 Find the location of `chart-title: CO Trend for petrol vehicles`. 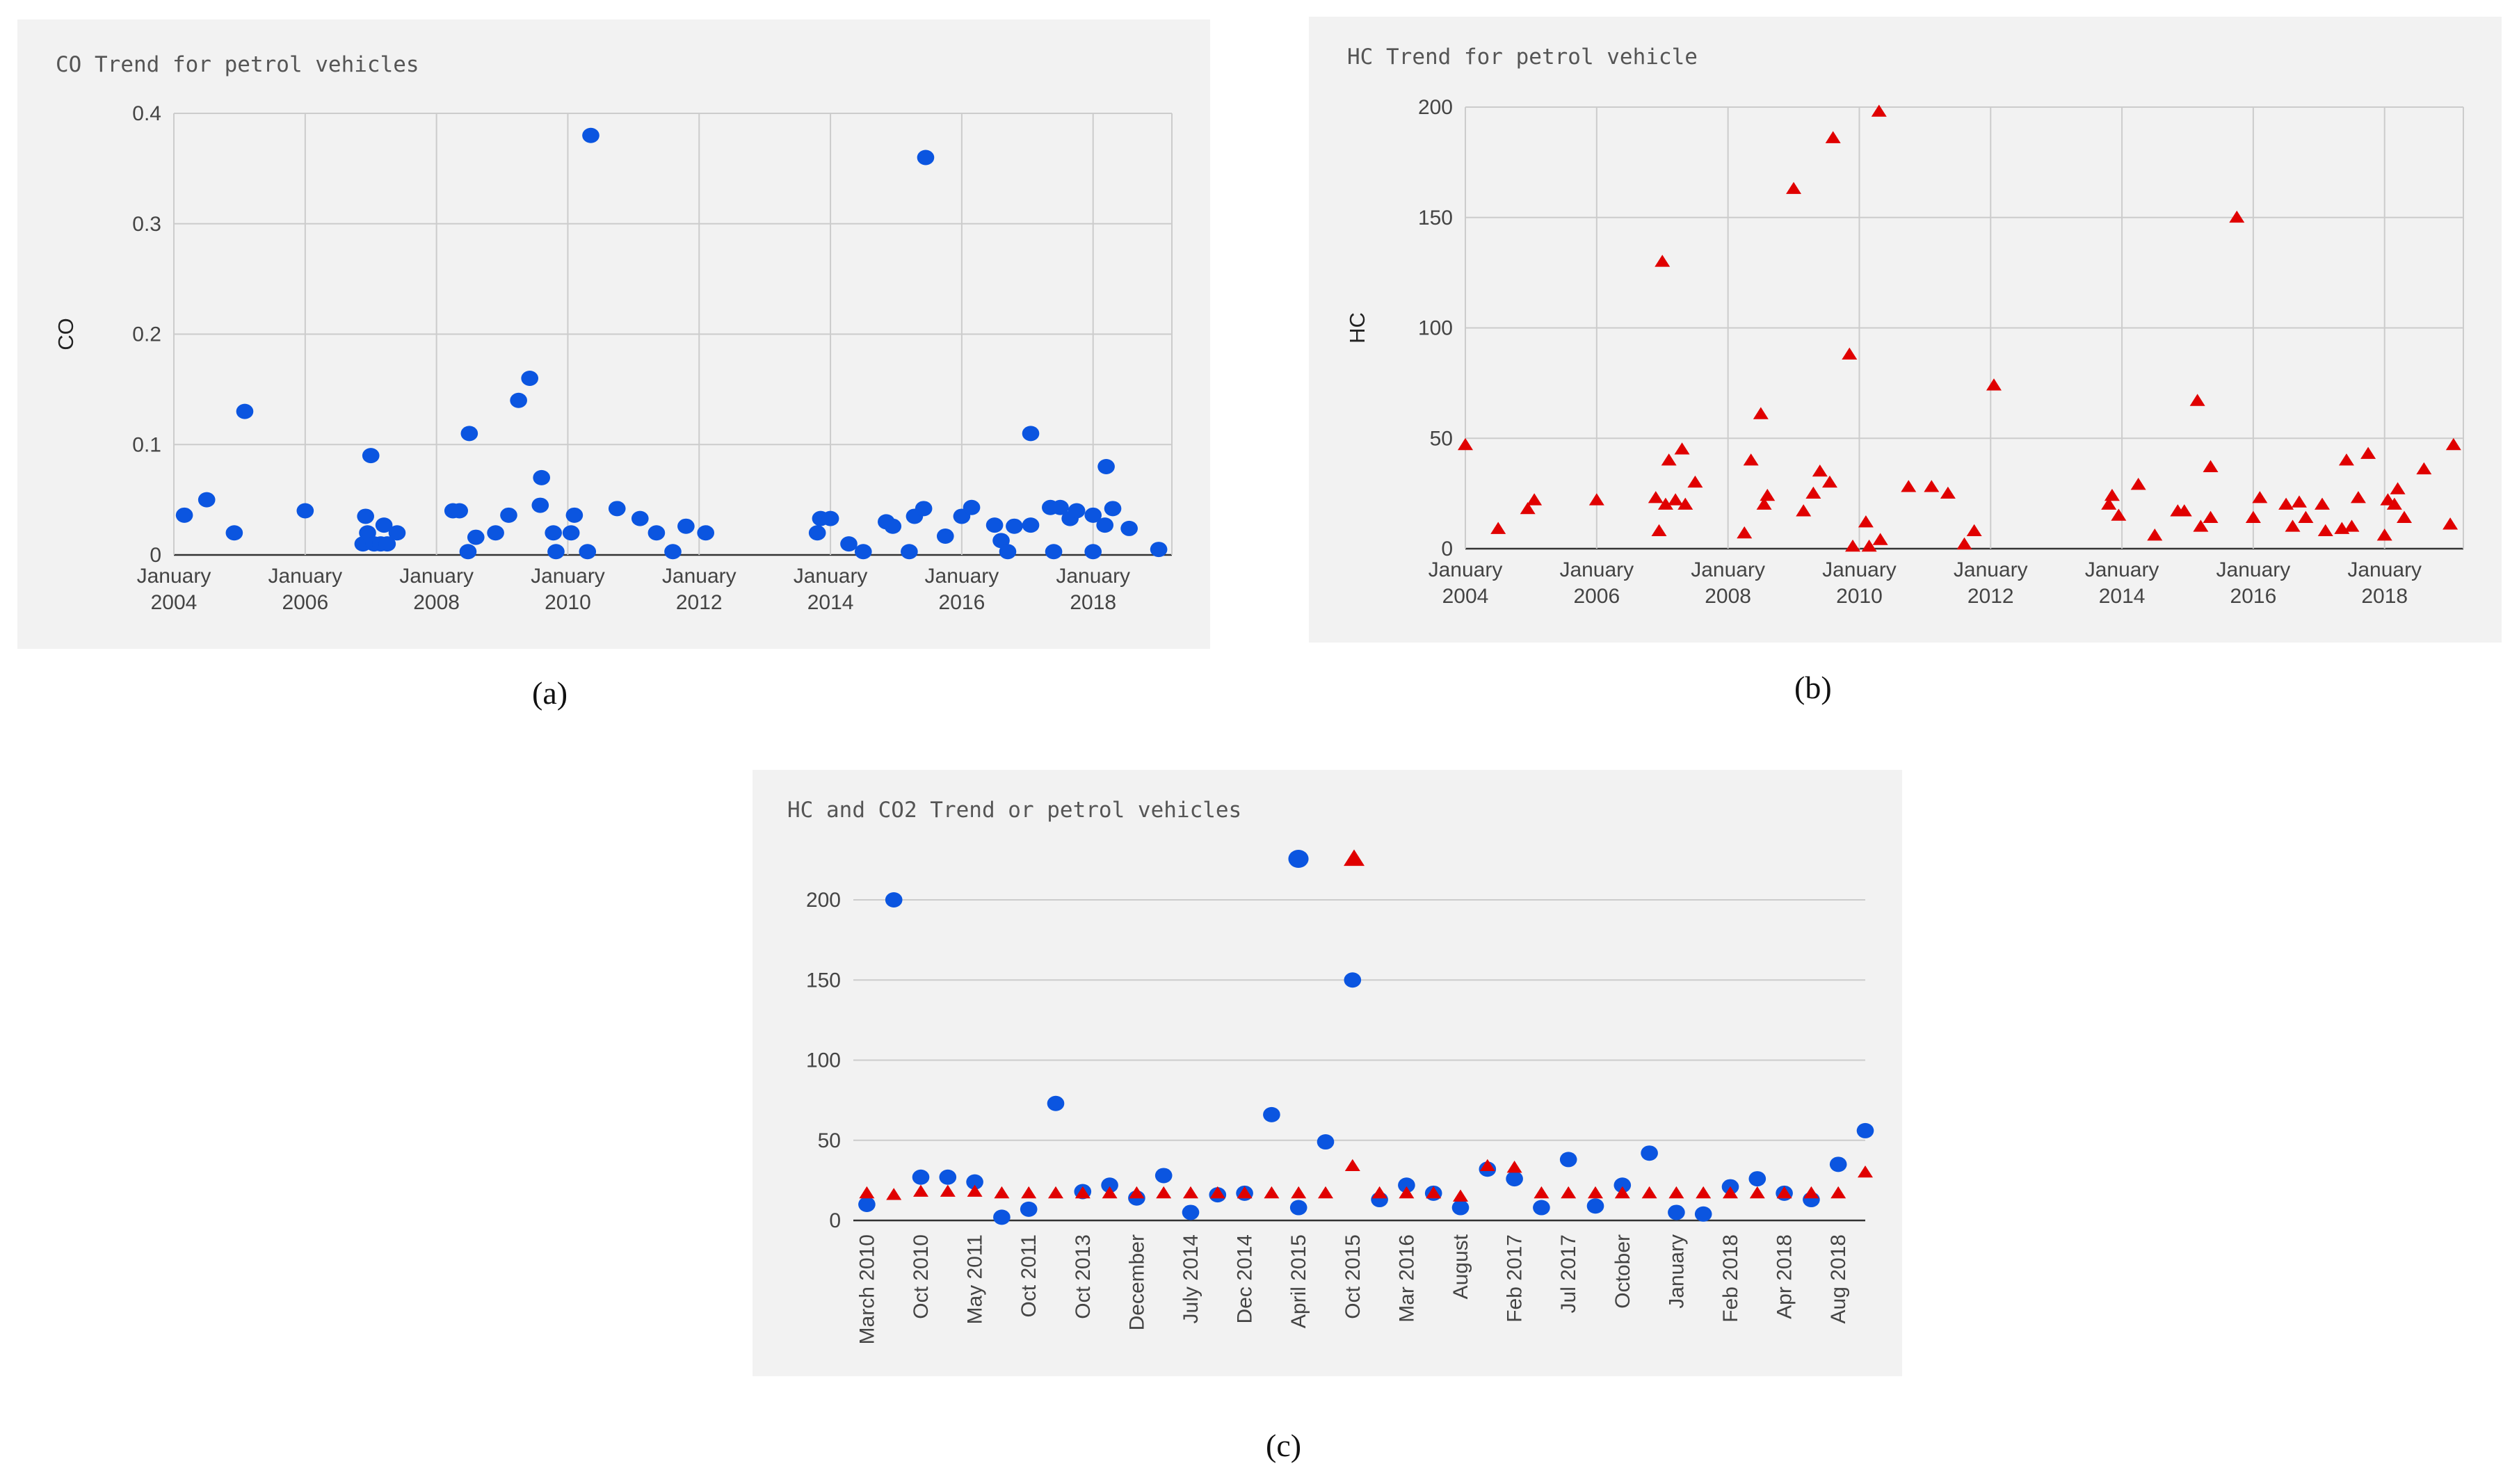

chart-title: CO Trend for petrol vehicles is located at coordinates (237, 64).